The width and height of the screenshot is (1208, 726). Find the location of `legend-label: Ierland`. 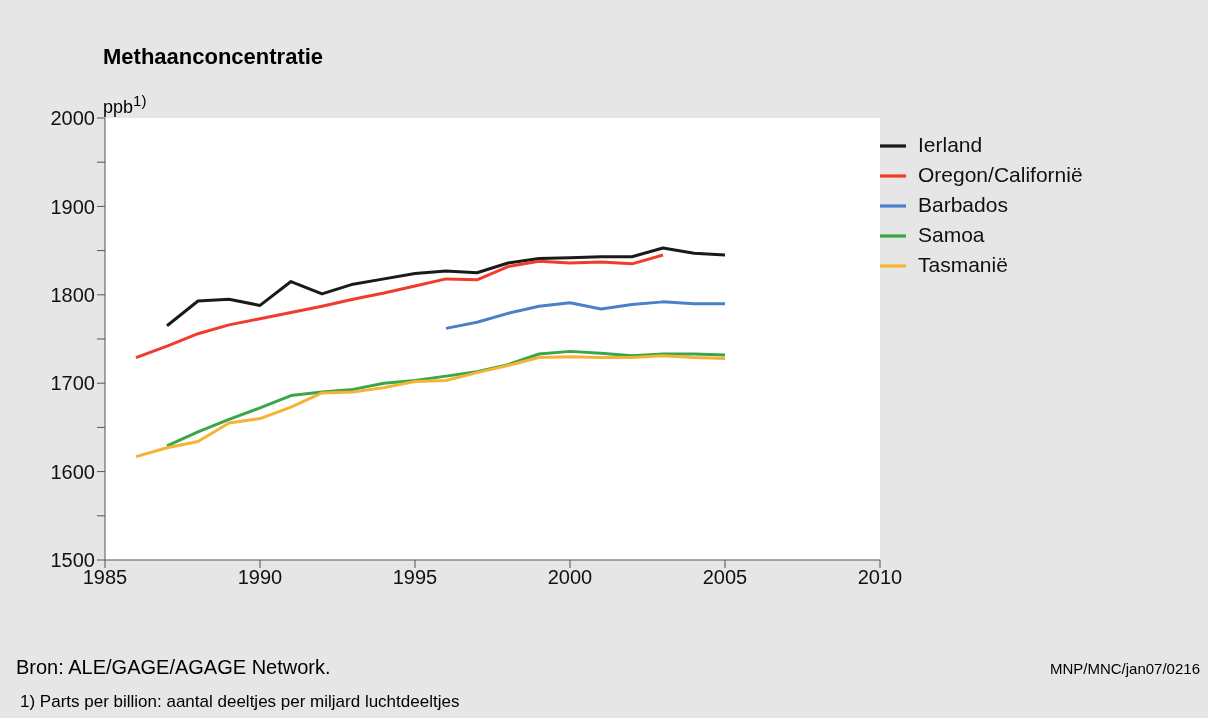

legend-label: Ierland is located at coordinates (950, 144).